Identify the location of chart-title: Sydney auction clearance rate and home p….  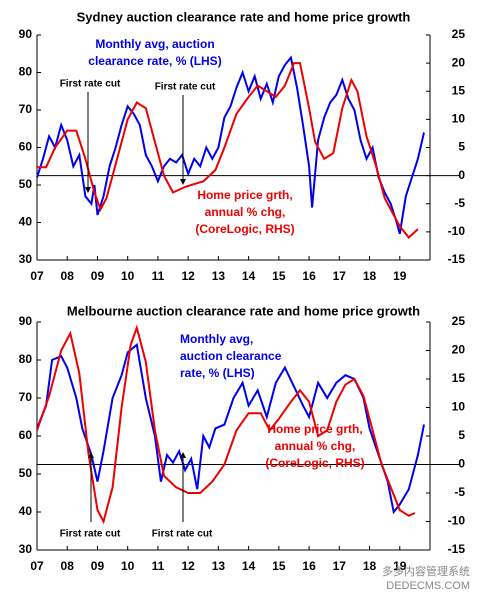
(244, 16).